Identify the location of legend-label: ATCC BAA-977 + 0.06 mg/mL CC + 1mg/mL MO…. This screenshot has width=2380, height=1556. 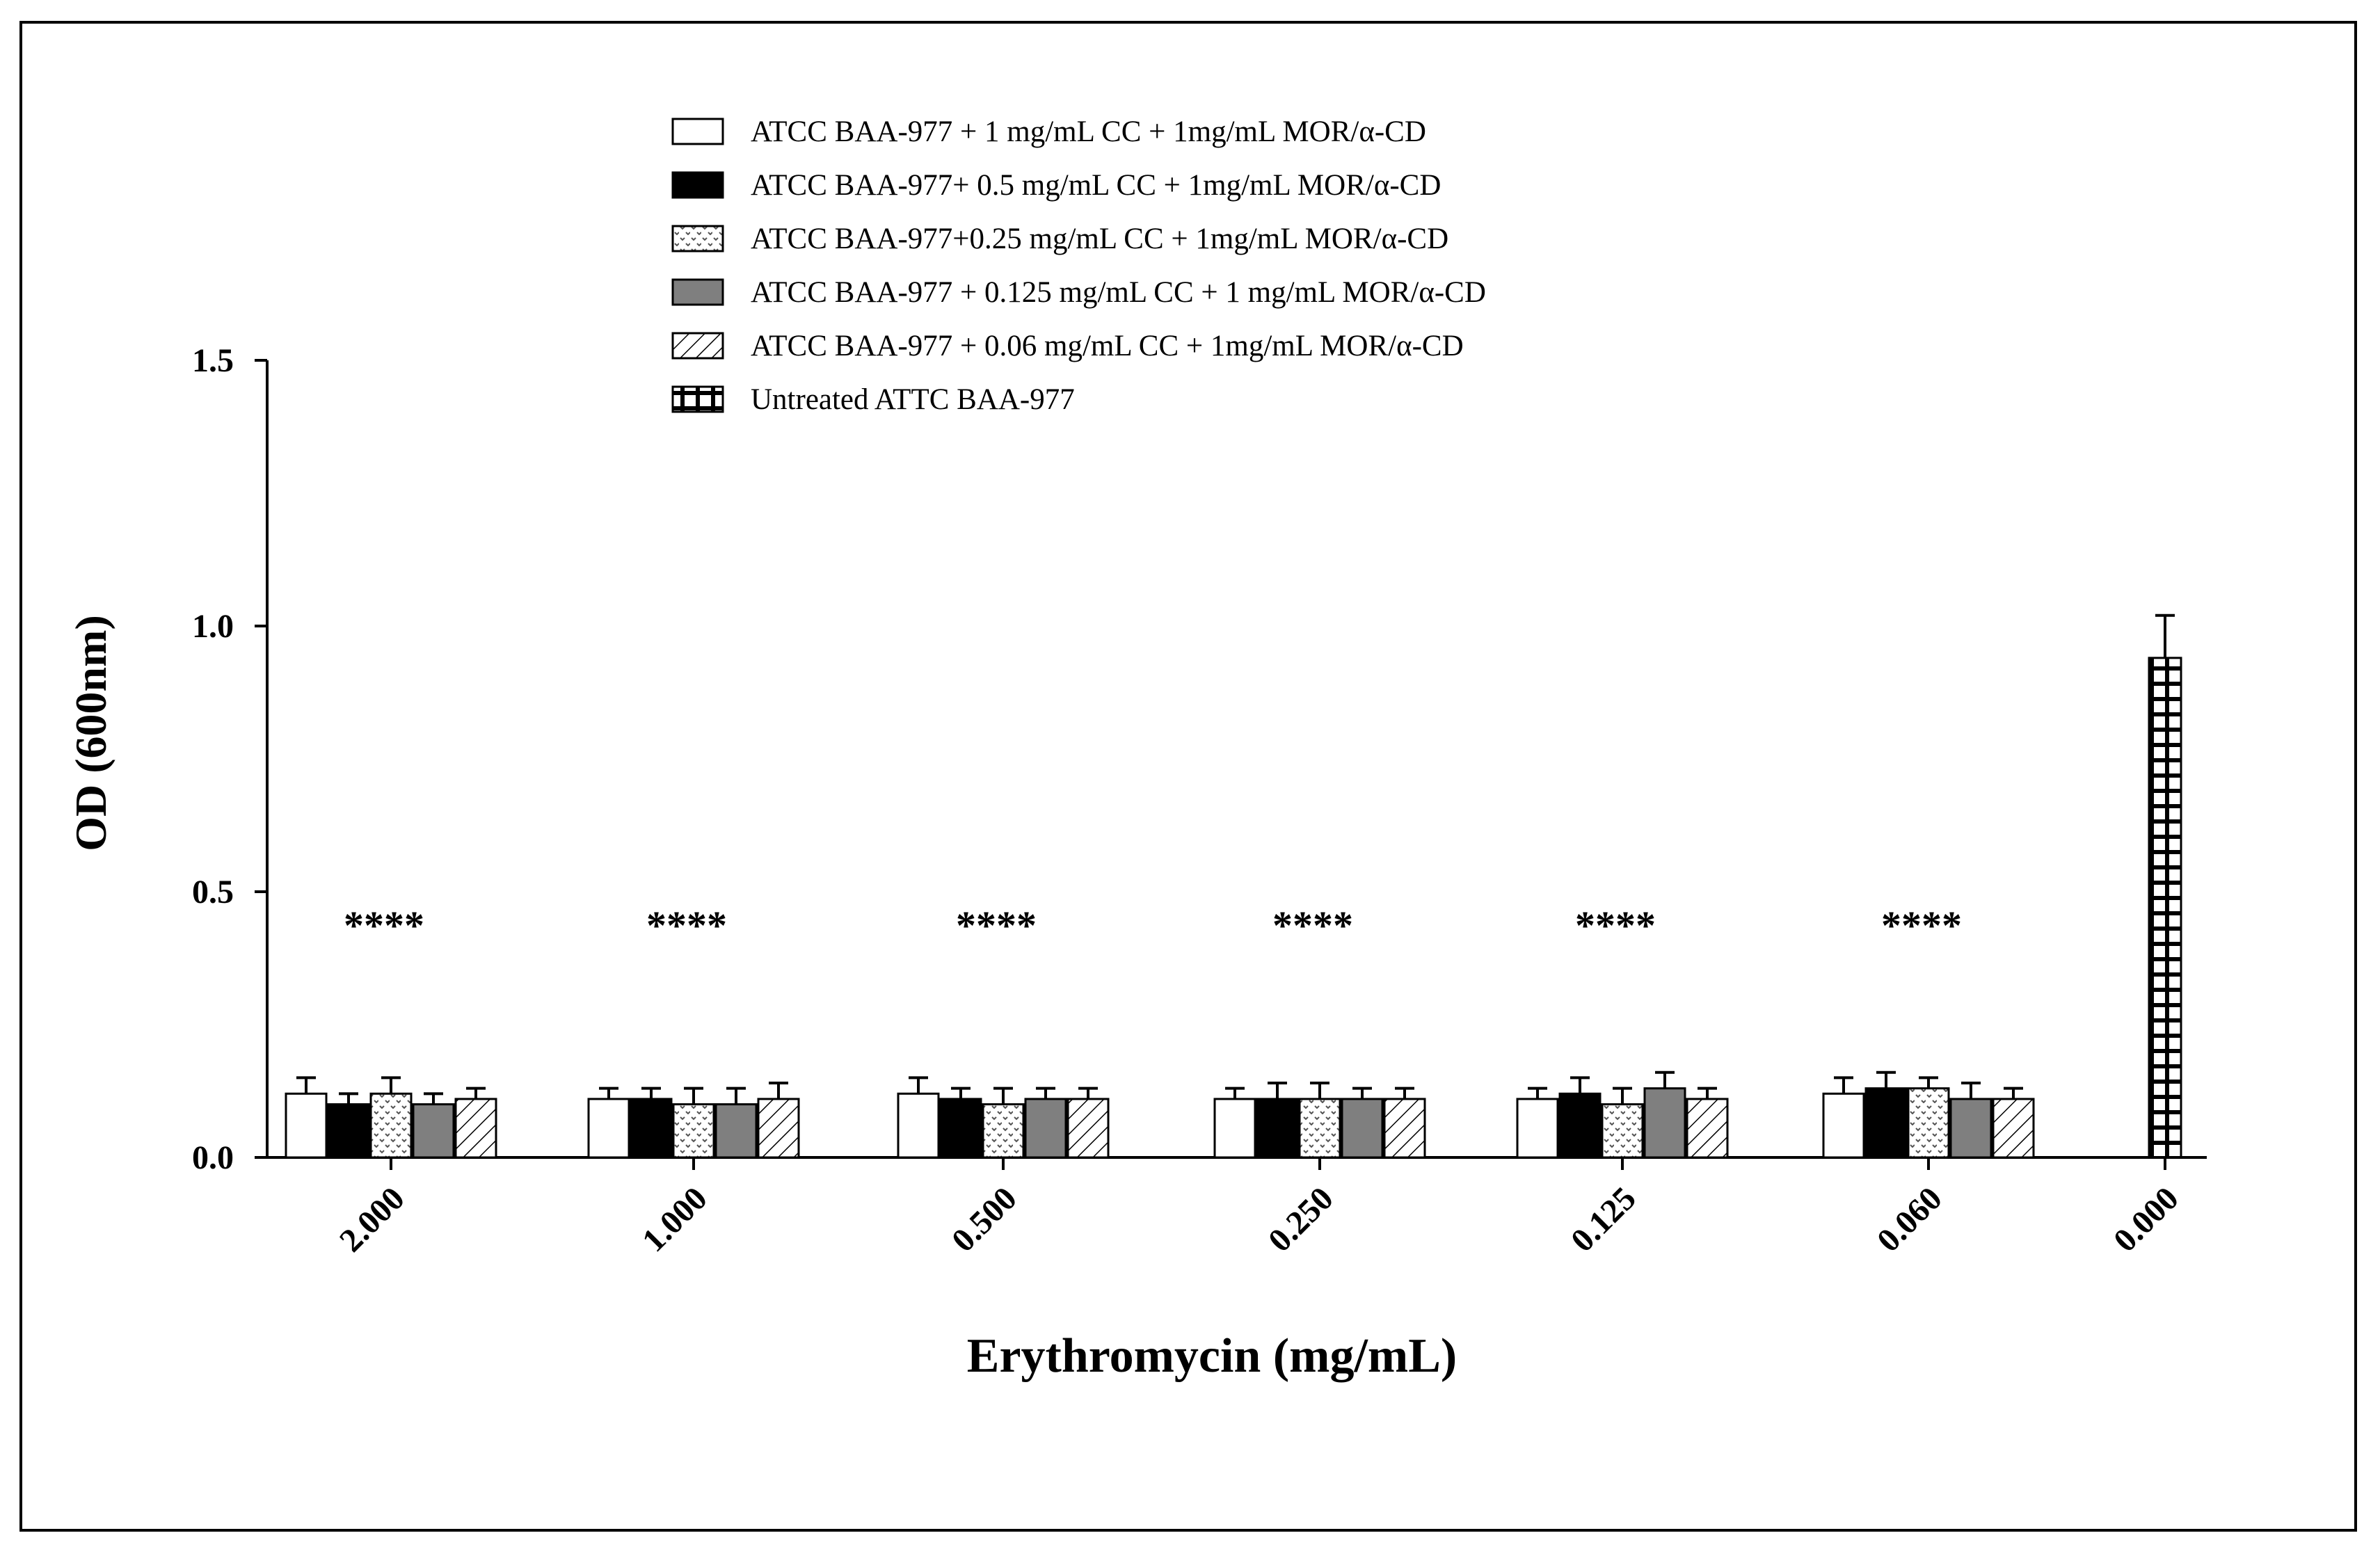
(1107, 346).